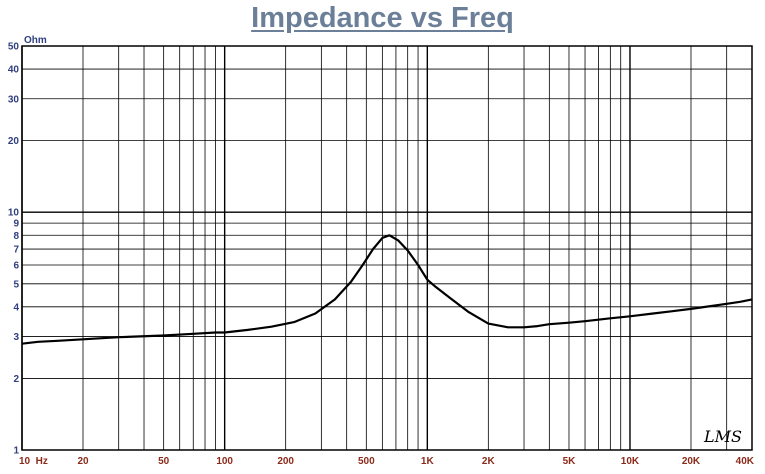 This screenshot has width=765, height=474. I want to click on y-tick-label: 20, so click(14, 141).